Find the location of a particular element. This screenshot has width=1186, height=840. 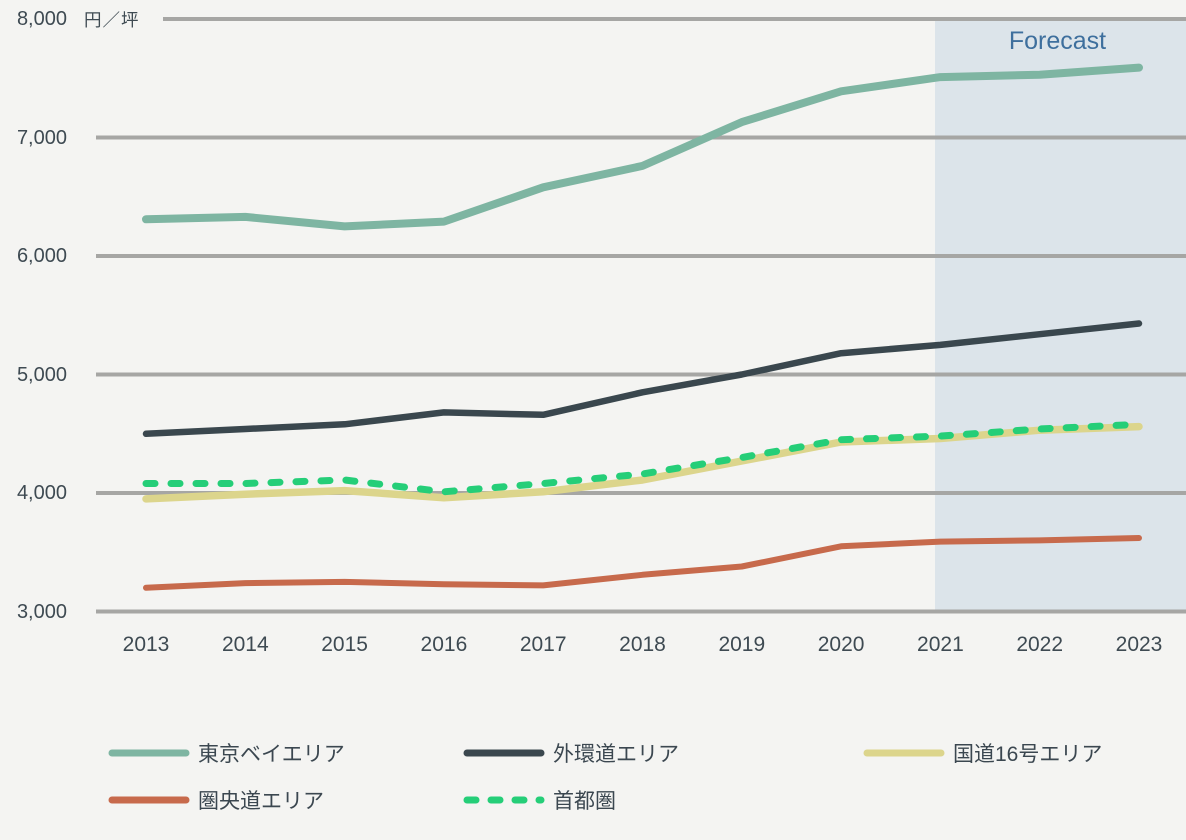

y-axis-tick-label-8000: 8,000 is located at coordinates (41, 19).